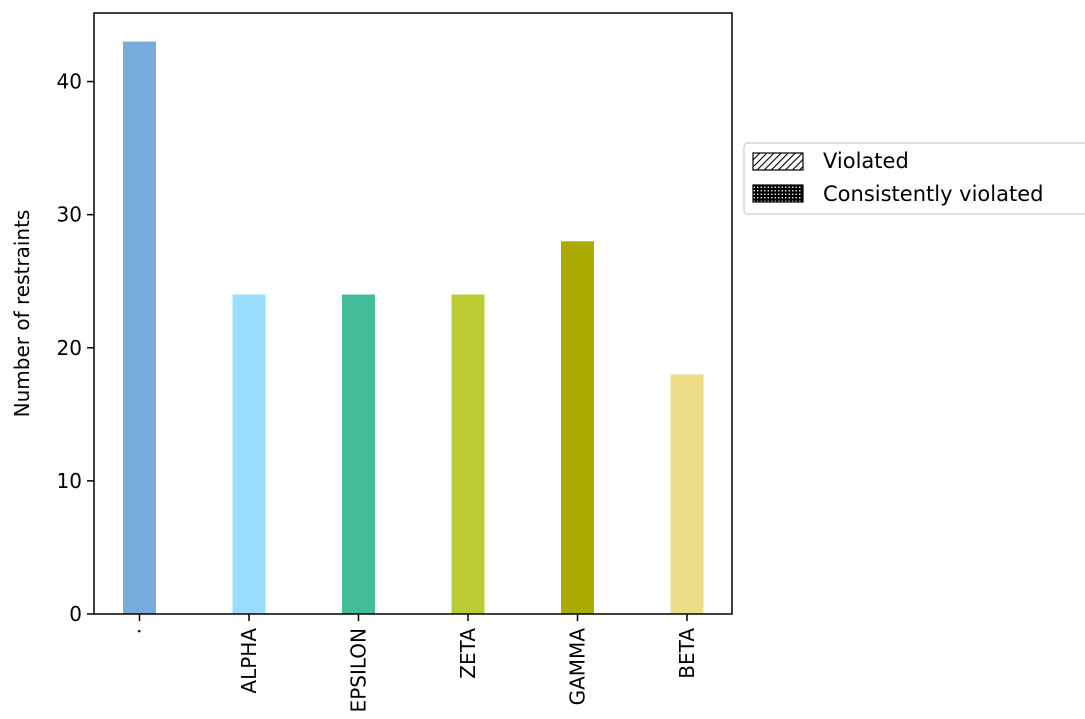 The image size is (1085, 719). I want to click on y-tick-label: 40, so click(69, 82).